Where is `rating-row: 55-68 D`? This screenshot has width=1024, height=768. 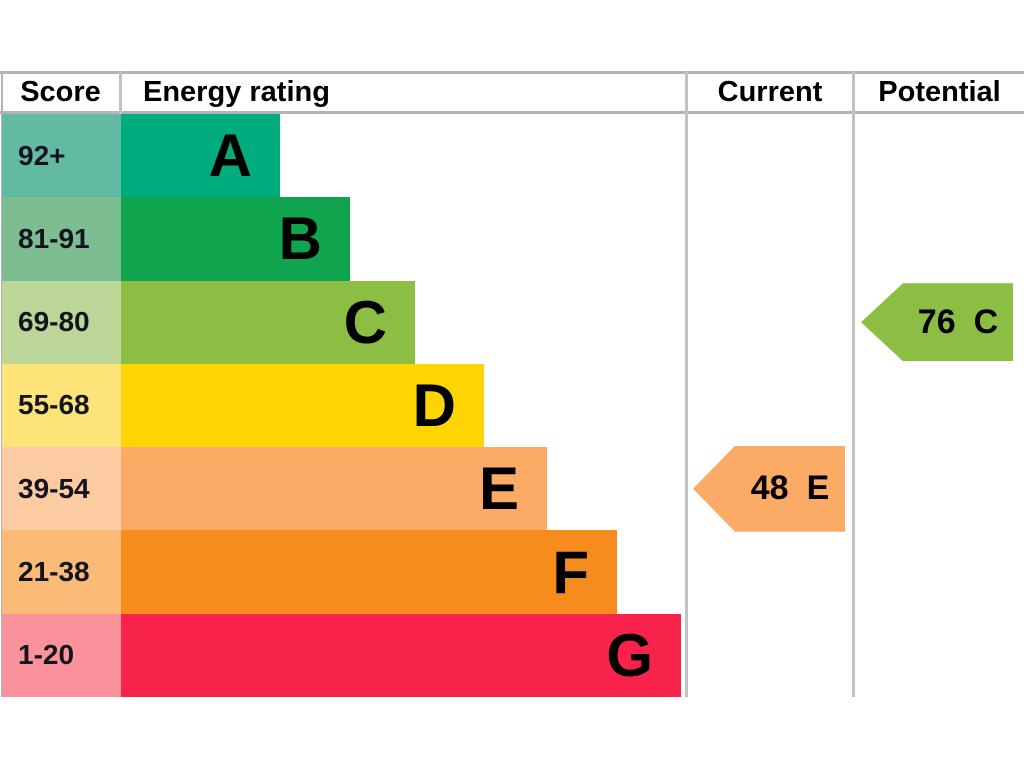 rating-row: 55-68 D is located at coordinates (513, 405).